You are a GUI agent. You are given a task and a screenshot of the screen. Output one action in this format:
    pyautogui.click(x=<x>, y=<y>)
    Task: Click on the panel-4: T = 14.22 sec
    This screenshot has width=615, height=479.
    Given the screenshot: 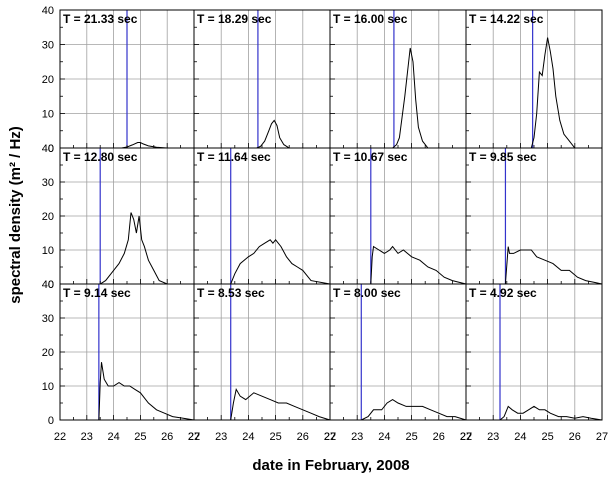 What is the action you would take?
    pyautogui.click(x=534, y=79)
    